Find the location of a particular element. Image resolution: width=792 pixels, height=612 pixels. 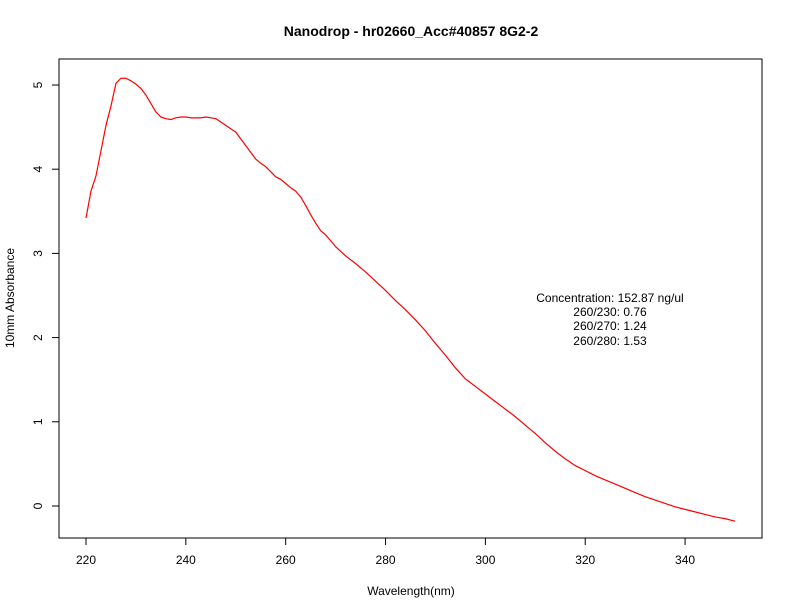

x-tick-label: 320 is located at coordinates (585, 560).